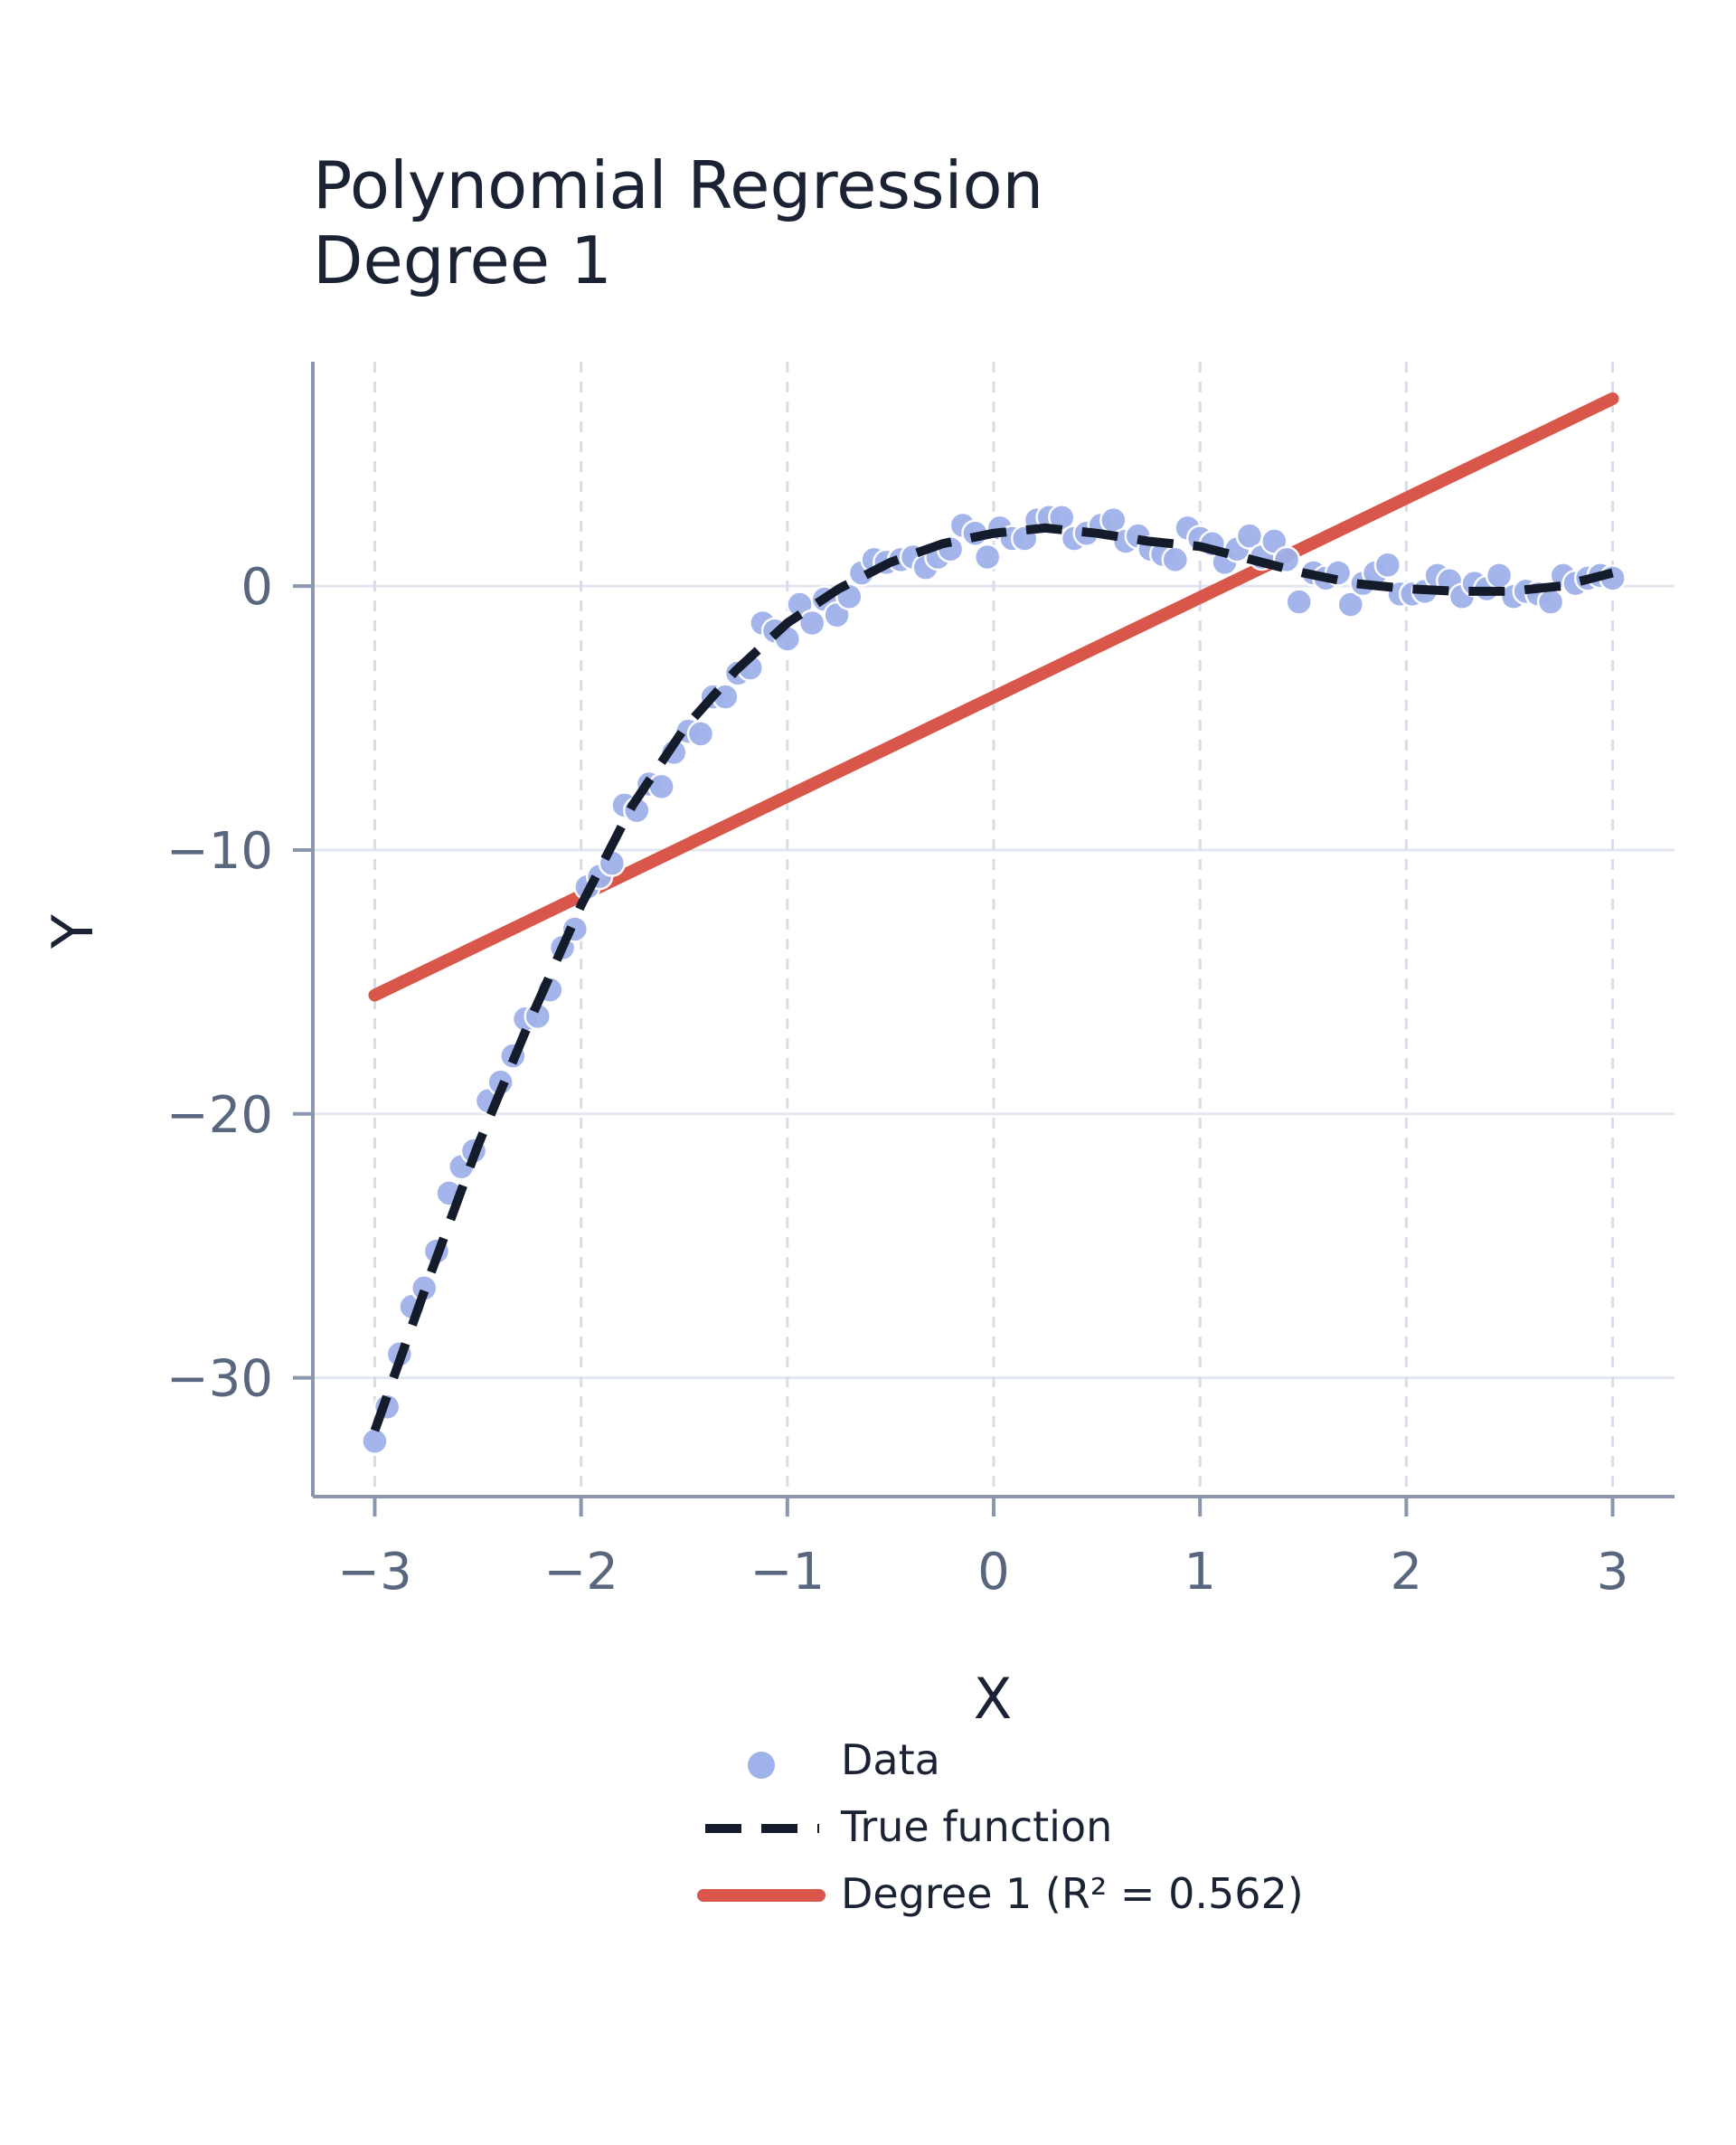 This screenshot has width=1736, height=2145. What do you see at coordinates (220, 851) in the screenshot?
I see `y-tick-label: −10` at bounding box center [220, 851].